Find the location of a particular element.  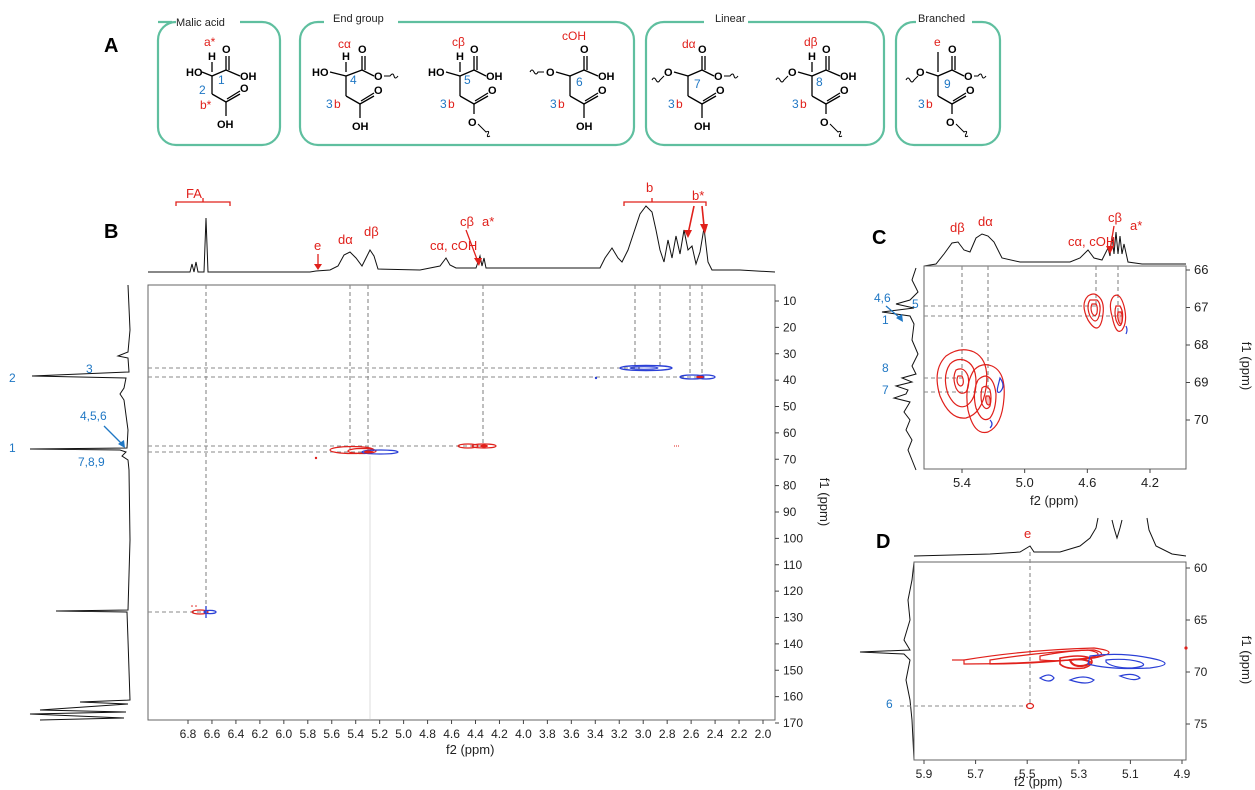

c-x-ticks: 5.4 5.0 4.6 4.2 is located at coordinates (1056, 479).